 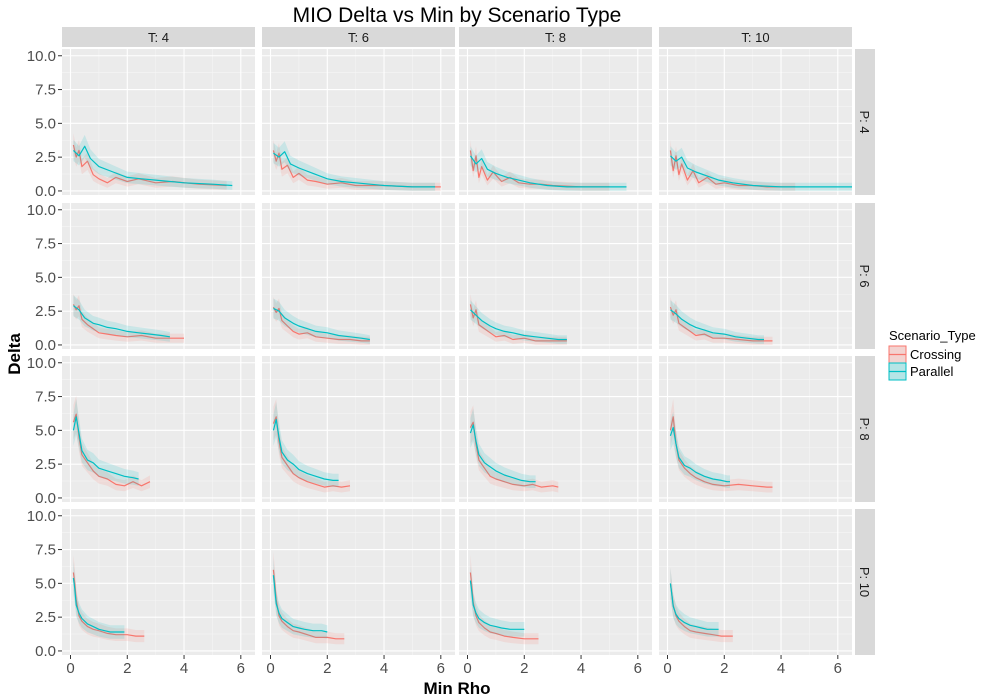 I want to click on row-strip-label-p-10: P: 10, so click(x=864, y=582).